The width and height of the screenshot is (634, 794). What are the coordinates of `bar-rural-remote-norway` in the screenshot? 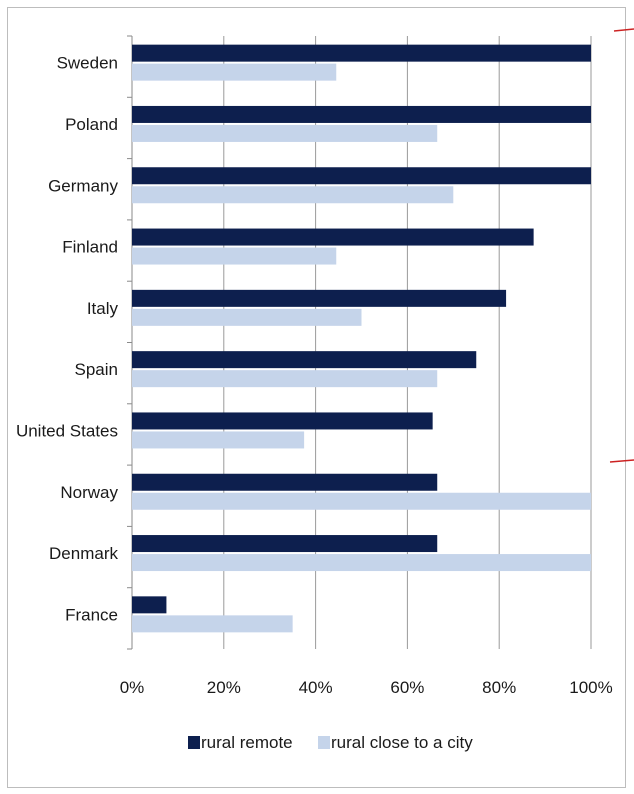 It's located at (285, 482).